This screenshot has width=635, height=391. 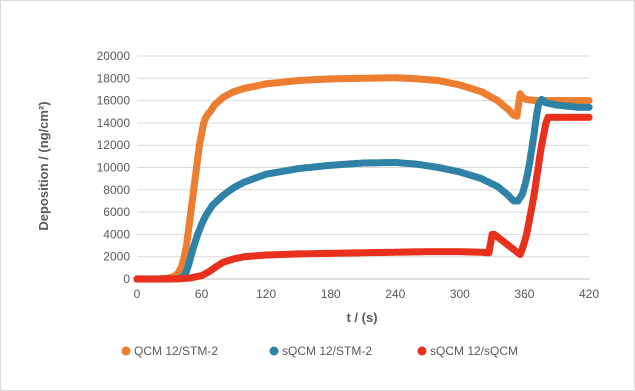 What do you see at coordinates (114, 56) in the screenshot?
I see `y-tick-label: 20000` at bounding box center [114, 56].